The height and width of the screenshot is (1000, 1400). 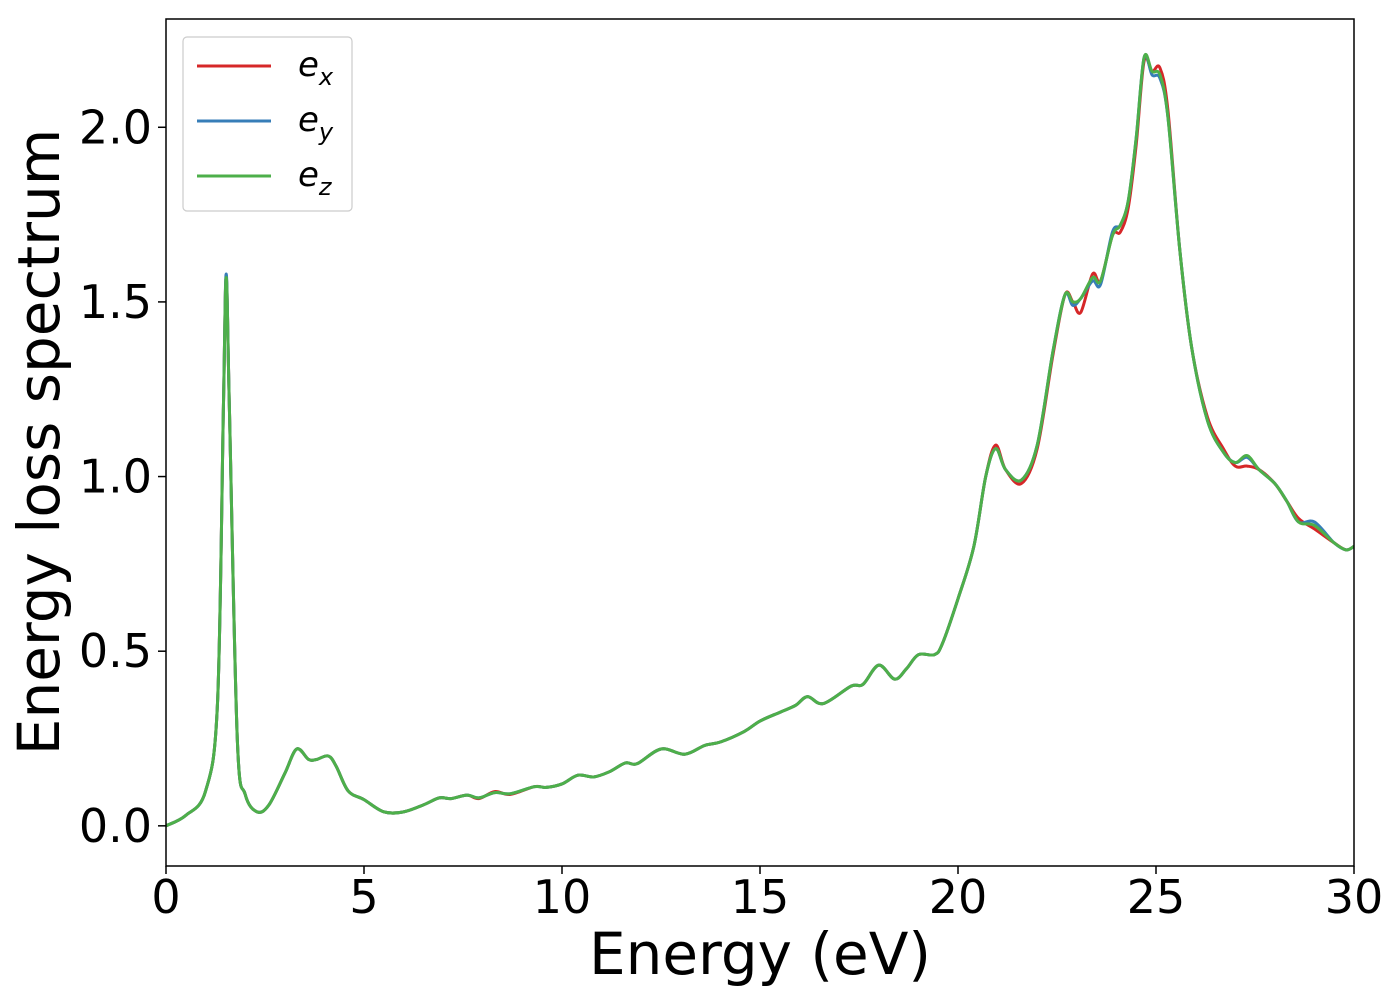 What do you see at coordinates (115, 651) in the screenshot?
I see `y-tick-label: 0.5` at bounding box center [115, 651].